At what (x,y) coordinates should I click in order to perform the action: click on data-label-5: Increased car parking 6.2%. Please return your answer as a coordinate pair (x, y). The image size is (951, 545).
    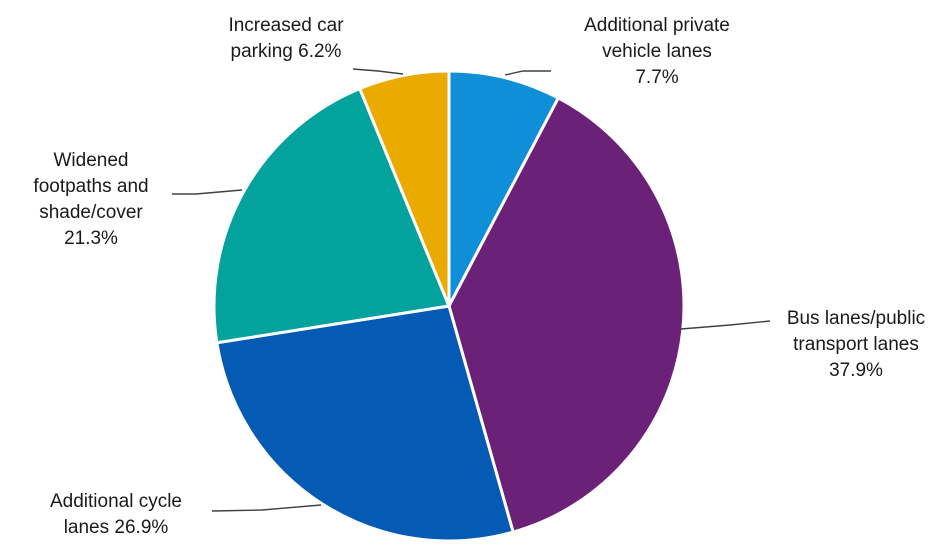
    Looking at the image, I should click on (286, 38).